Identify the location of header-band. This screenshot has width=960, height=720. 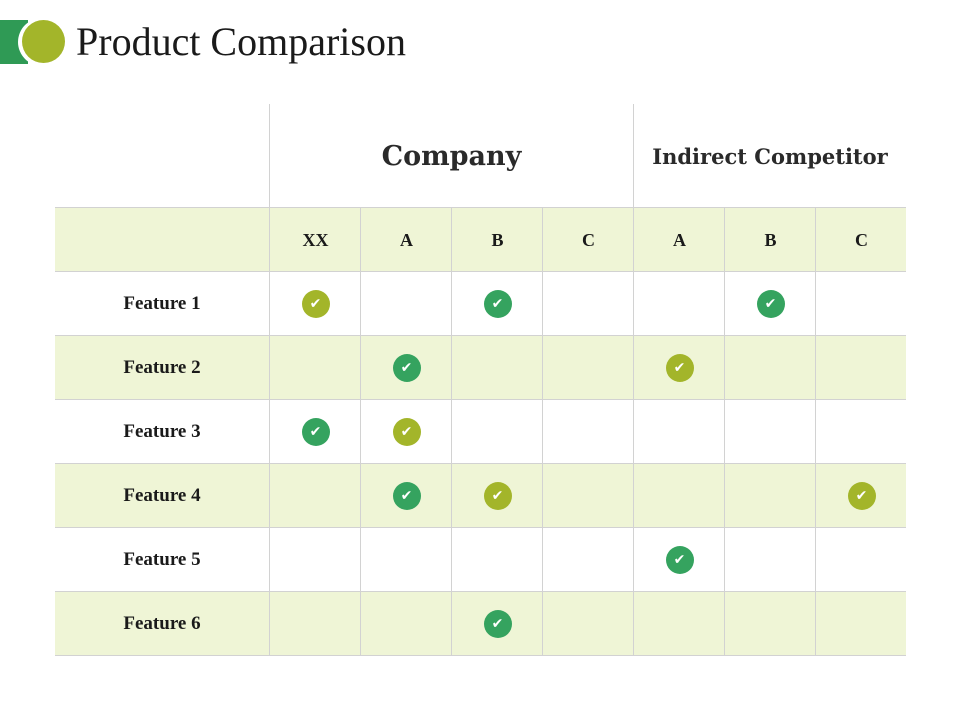
(480, 240).